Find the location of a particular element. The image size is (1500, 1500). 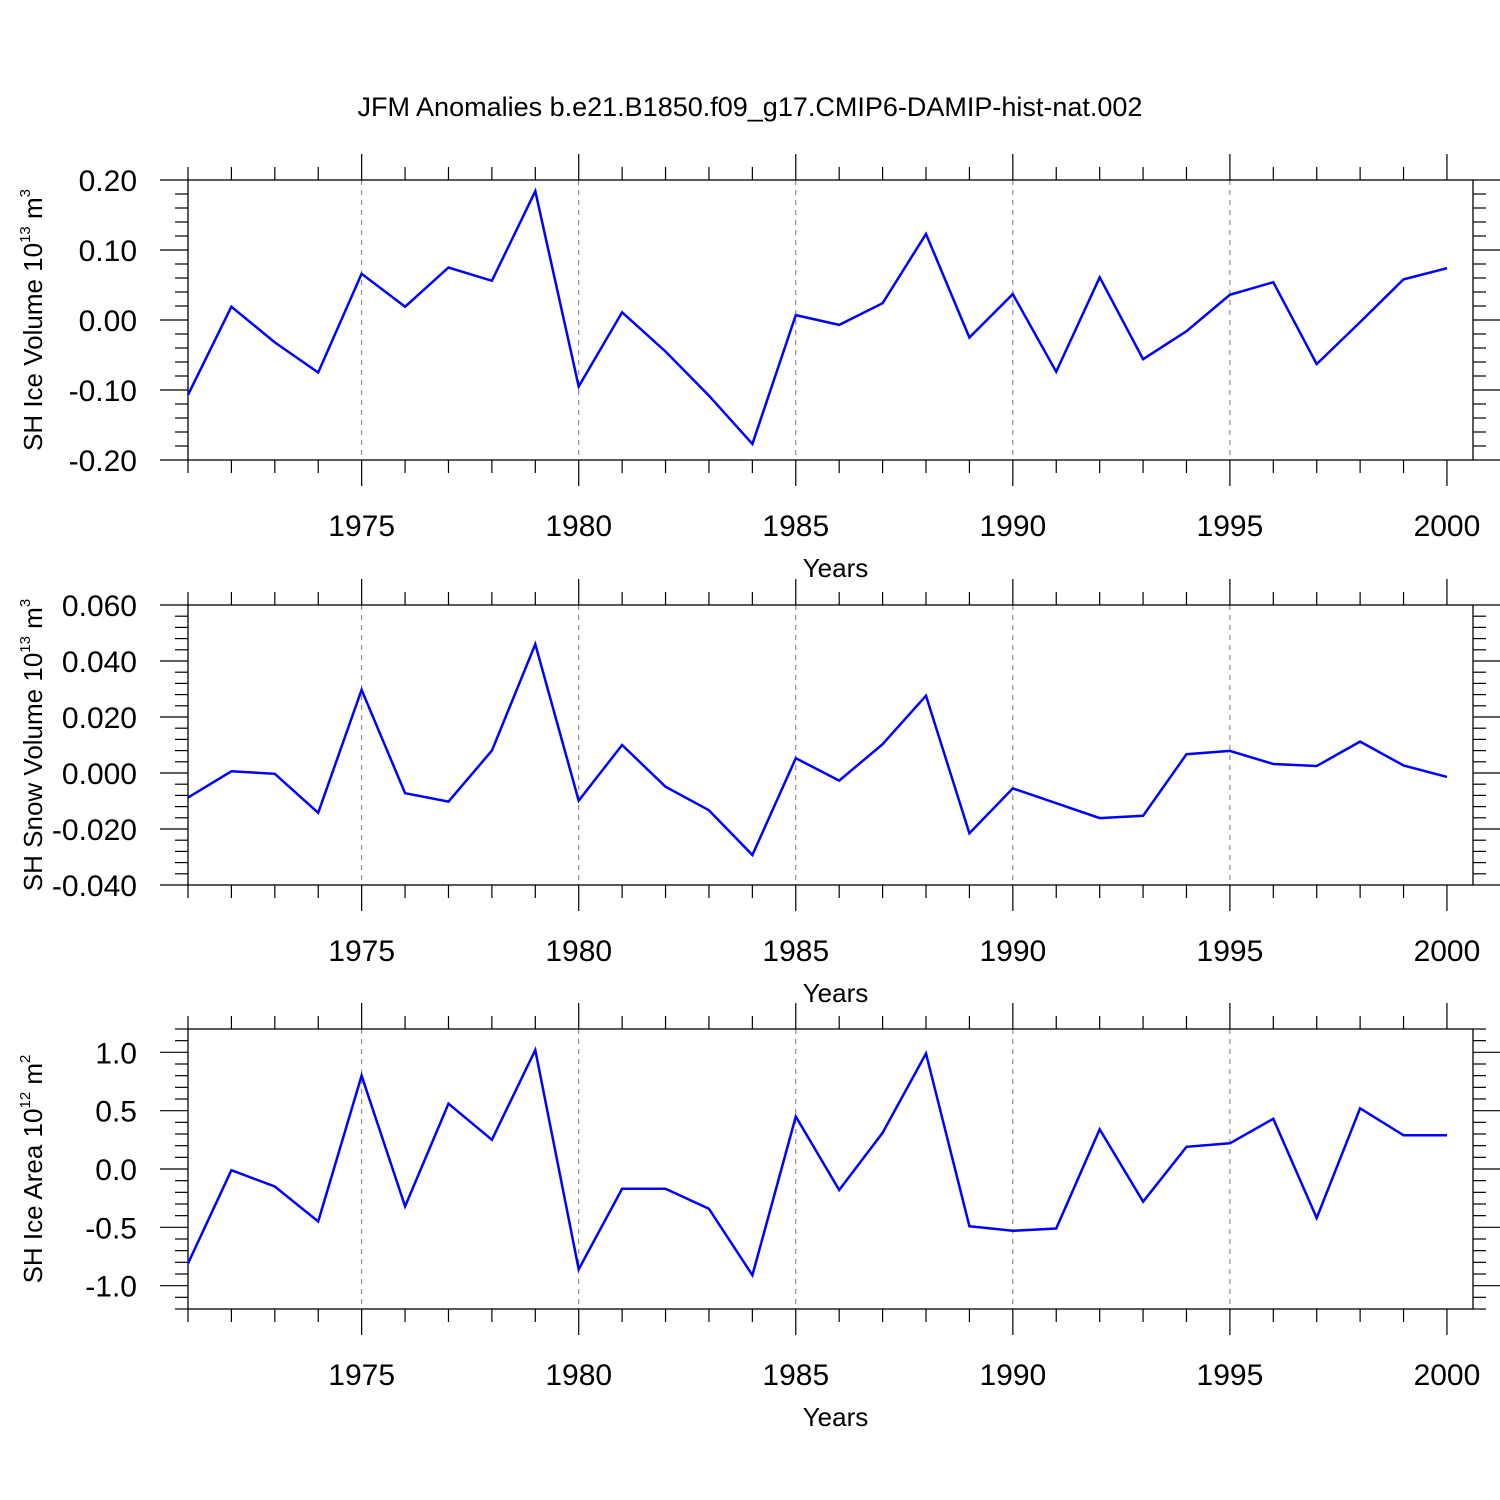

y-tick-label: -0.040 is located at coordinates (94, 886).